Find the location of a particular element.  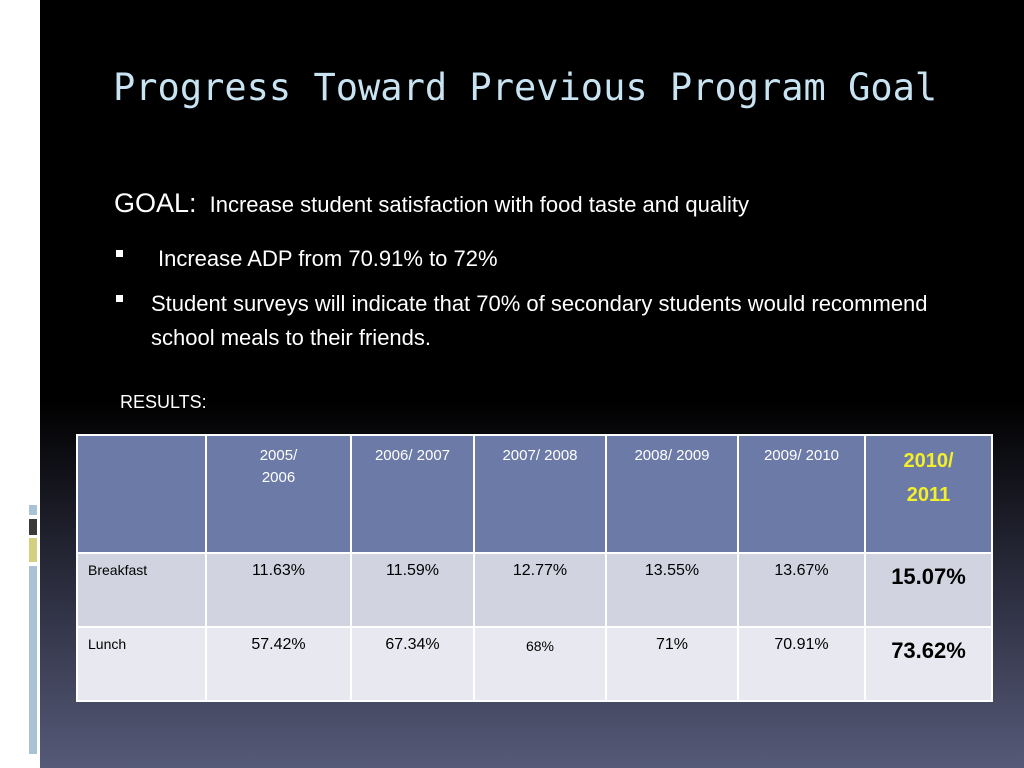

header-cell-2008-2009: 2008/ 2009 is located at coordinates (672, 494).